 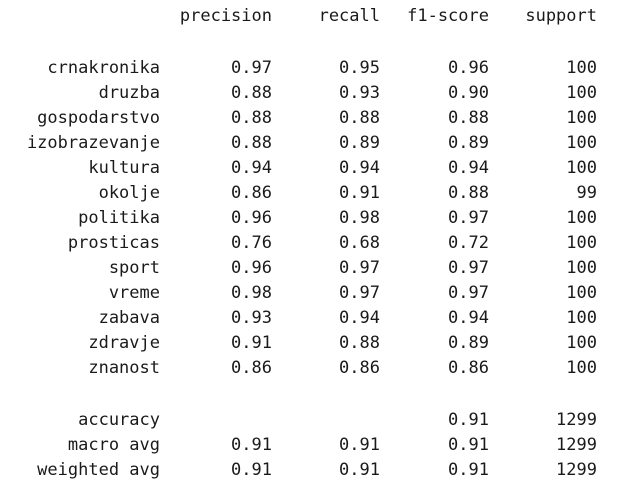 I want to click on row-f1-score: 0.96, so click(x=468, y=68).